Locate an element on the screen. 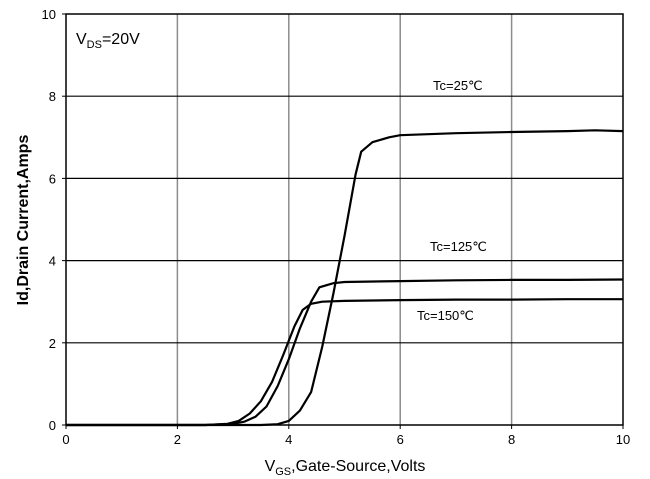 The image size is (650, 479). y-axis-title: Id,Drain Current,Amps is located at coordinates (23, 220).